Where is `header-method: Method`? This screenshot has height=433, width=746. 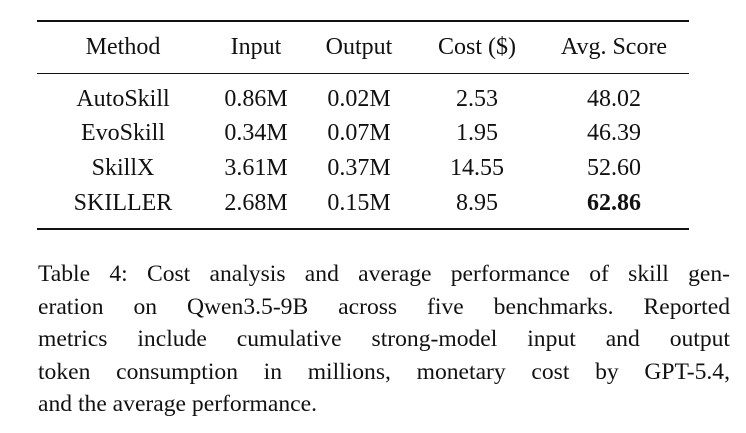
header-method: Method is located at coordinates (123, 47).